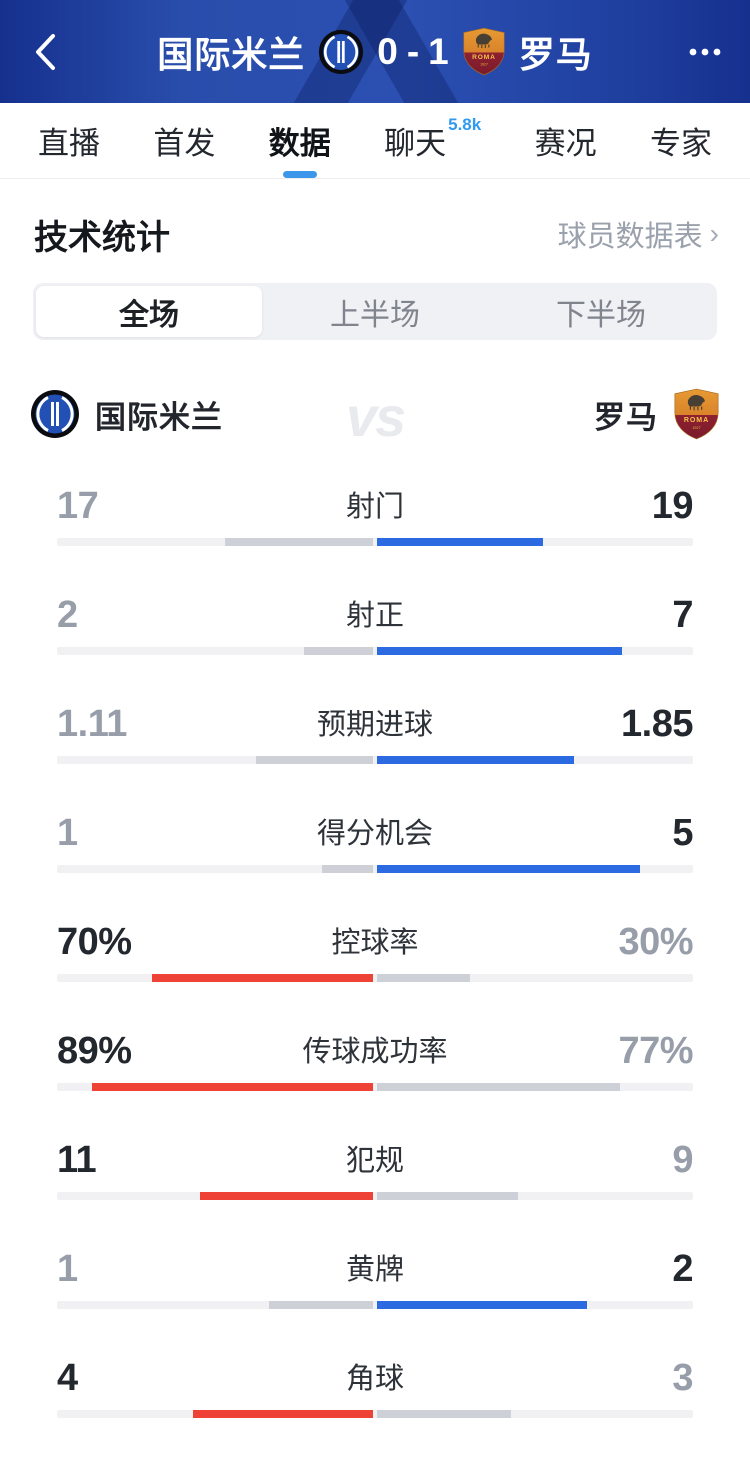 Image resolution: width=750 pixels, height=1462 pixels. What do you see at coordinates (375, 1379) in the screenshot?
I see `stat-label: 角球` at bounding box center [375, 1379].